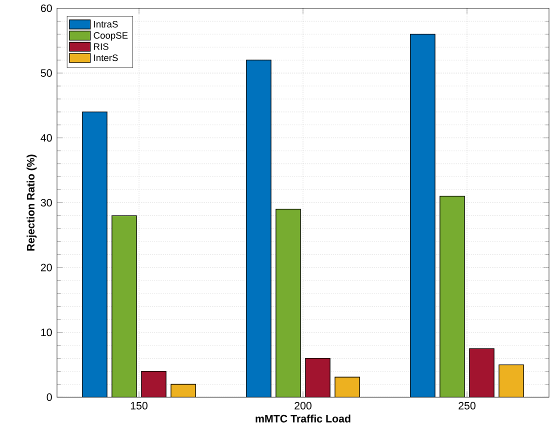 The height and width of the screenshot is (439, 559). Describe the element at coordinates (49, 397) in the screenshot. I see `y-tick-label: 0` at that location.